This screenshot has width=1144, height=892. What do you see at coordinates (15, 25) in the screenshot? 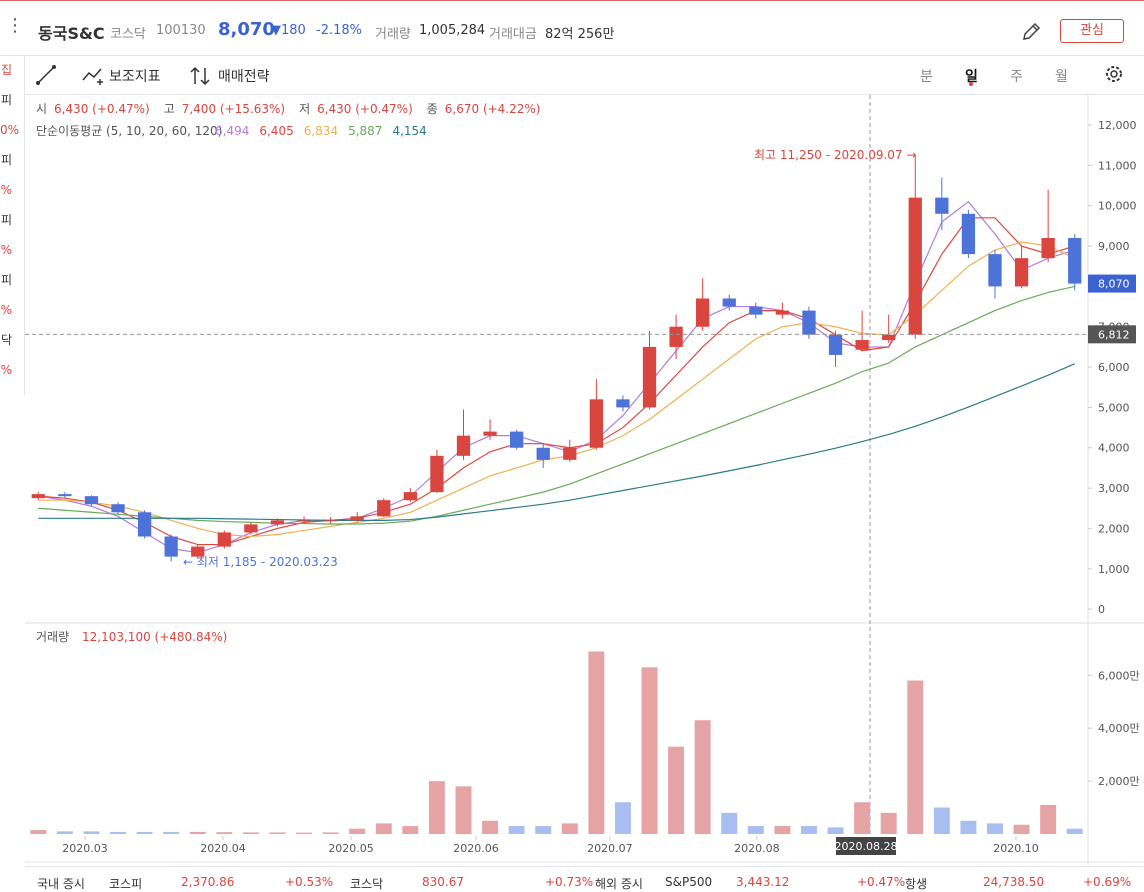
I see `menu-dots: ⋮` at bounding box center [15, 25].